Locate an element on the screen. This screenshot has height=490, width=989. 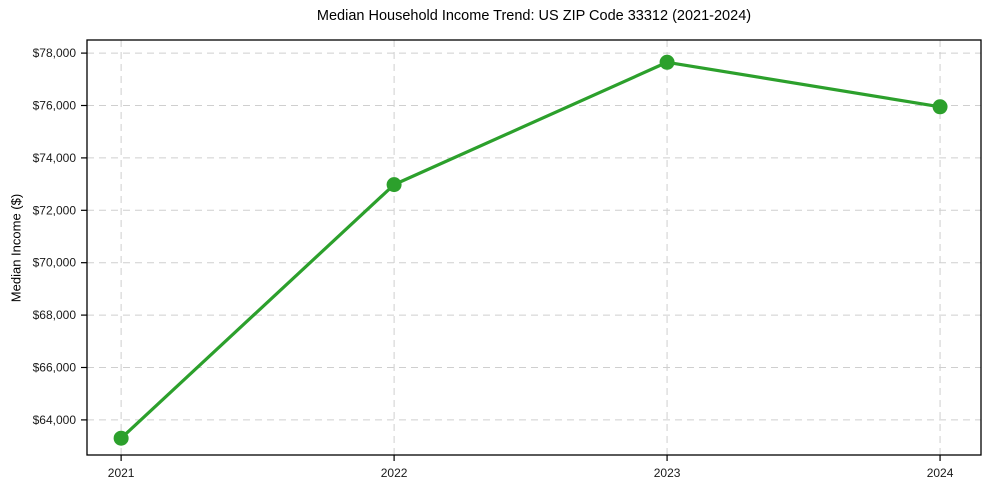
y-tick-label: $70,000 is located at coordinates (55, 263).